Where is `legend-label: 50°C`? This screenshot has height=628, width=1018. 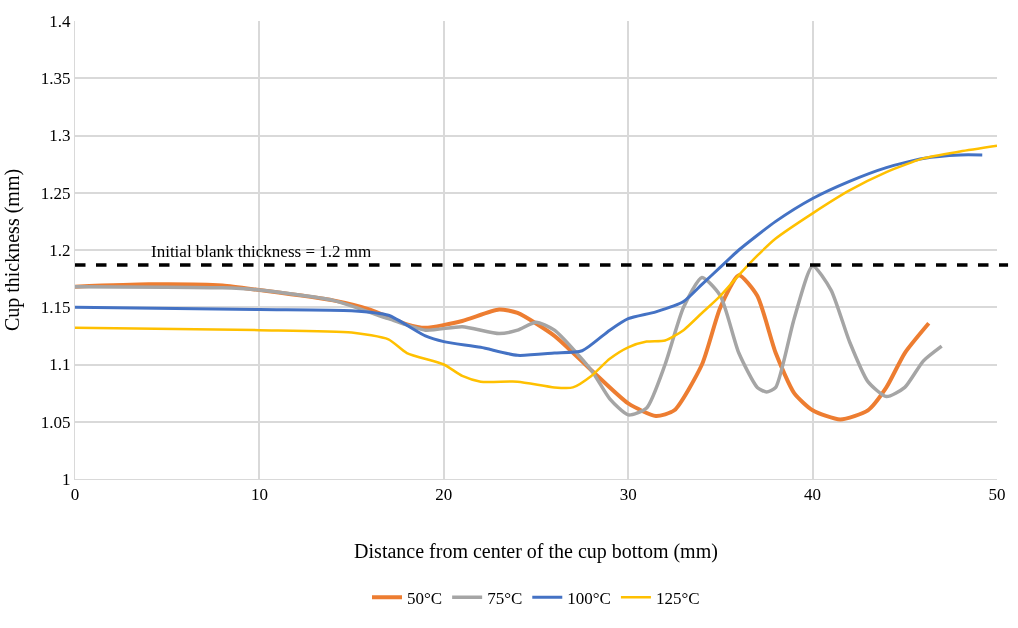
legend-label: 50°C is located at coordinates (425, 598).